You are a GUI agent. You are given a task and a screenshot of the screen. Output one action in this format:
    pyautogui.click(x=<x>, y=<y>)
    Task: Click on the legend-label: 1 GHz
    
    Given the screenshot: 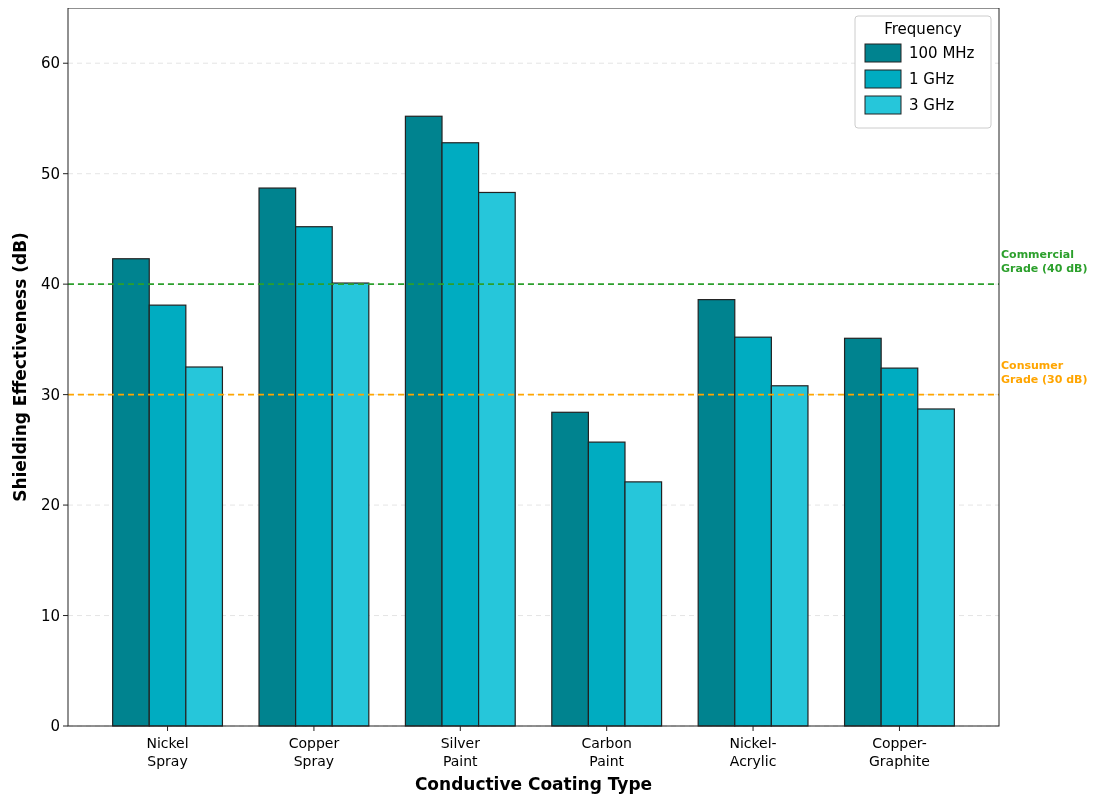 What is the action you would take?
    pyautogui.click(x=932, y=79)
    